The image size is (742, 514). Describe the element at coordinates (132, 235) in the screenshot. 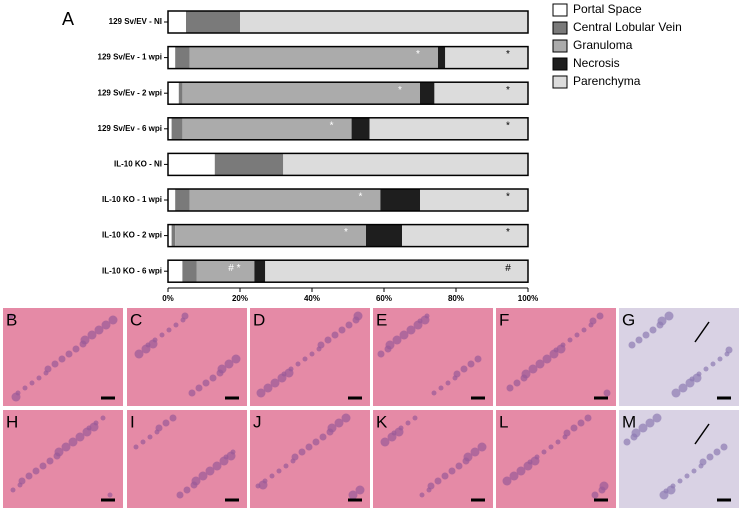

I see `y-tick-label: IL-10 KO - 2 wpi` at that location.